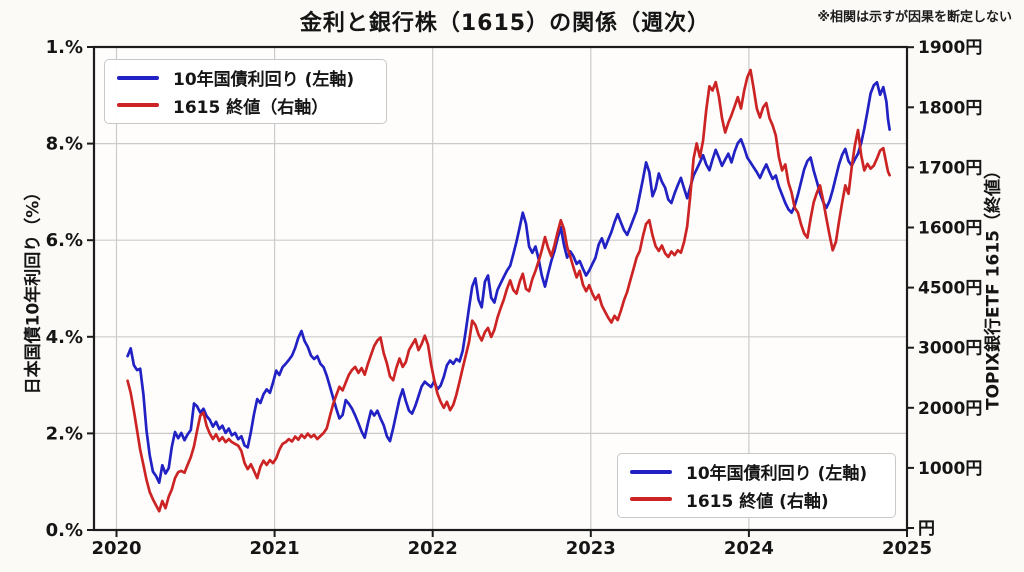 The image size is (1024, 572). Describe the element at coordinates (505, 23) in the screenshot. I see `chart-title: 金利と銀行株（1615）の関係（週次）` at that location.